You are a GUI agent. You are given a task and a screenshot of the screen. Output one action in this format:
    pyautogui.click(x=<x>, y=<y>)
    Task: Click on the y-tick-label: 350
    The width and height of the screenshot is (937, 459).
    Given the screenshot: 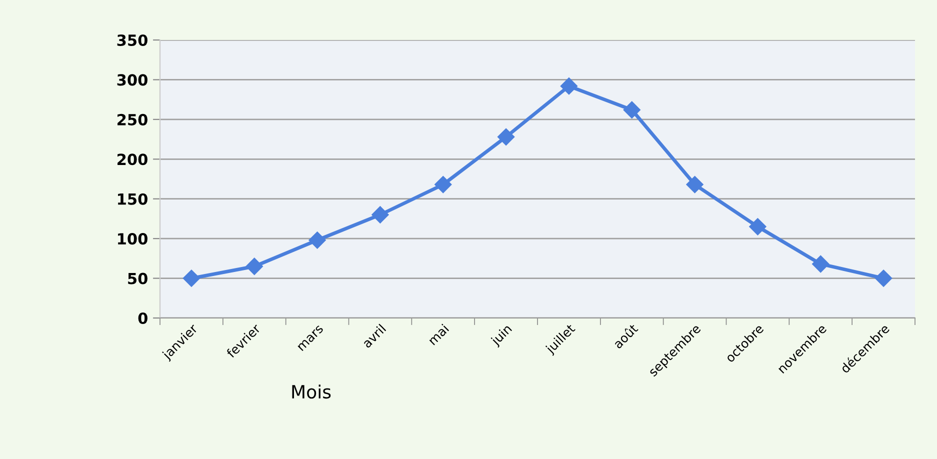 What is the action you would take?
    pyautogui.click(x=132, y=40)
    